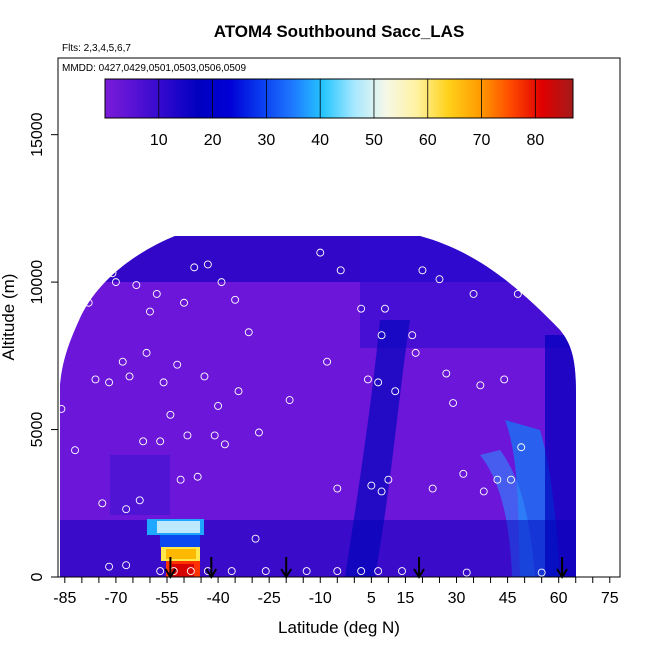 The height and width of the screenshot is (650, 650). Describe the element at coordinates (371, 598) in the screenshot. I see `x-tick-label: 5` at that location.